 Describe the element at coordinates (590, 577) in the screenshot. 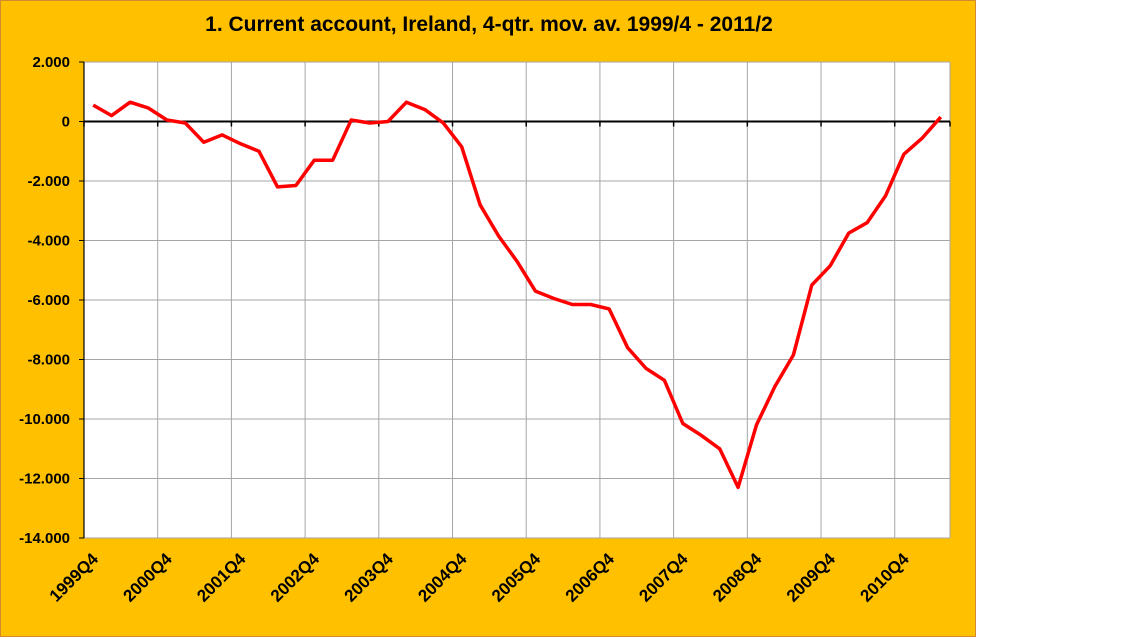

I see `x-tick-label: 2006Q4` at that location.